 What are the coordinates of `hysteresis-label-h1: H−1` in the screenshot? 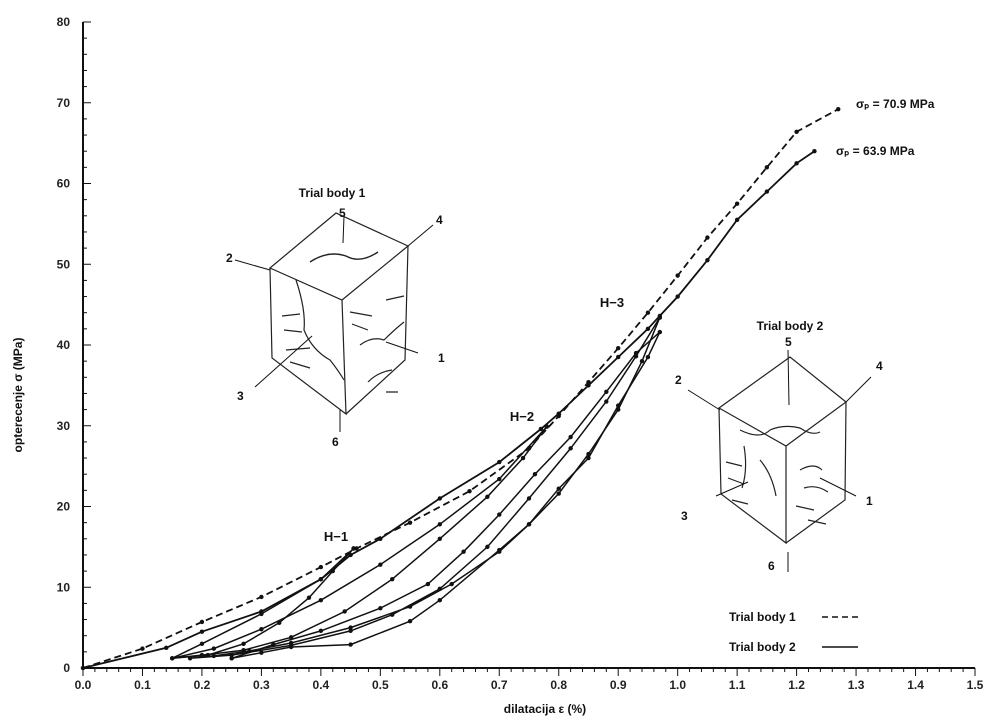 It's located at (336, 536).